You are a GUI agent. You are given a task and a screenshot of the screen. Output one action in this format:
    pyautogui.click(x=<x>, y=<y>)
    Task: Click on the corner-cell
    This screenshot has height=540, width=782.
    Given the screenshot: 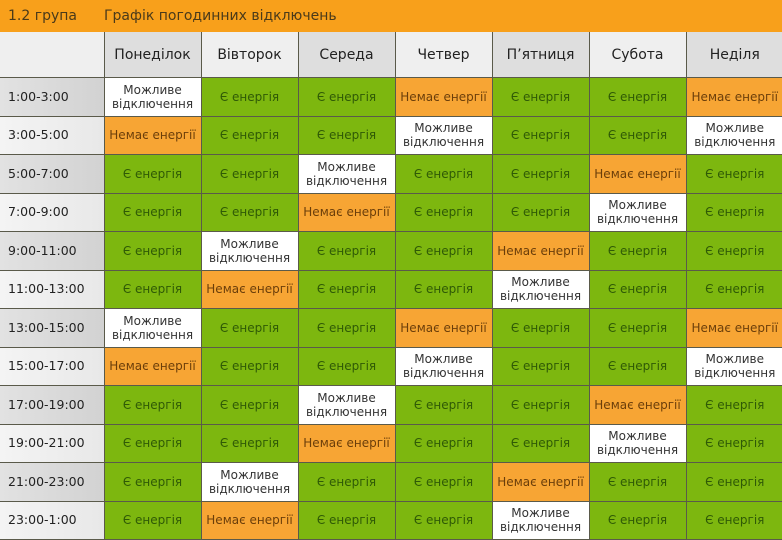 What is the action you would take?
    pyautogui.click(x=52, y=55)
    